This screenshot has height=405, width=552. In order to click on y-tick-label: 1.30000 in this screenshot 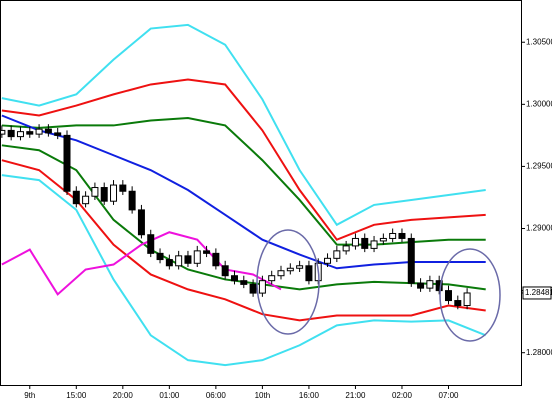, I will do `click(539, 103)`.